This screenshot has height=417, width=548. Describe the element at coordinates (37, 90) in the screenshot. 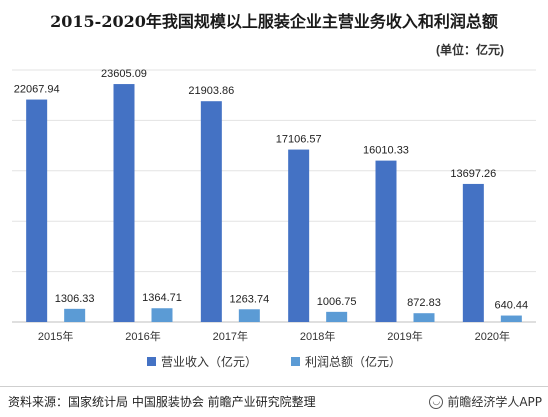

I see `data-label-revenue: 22067.94` at that location.